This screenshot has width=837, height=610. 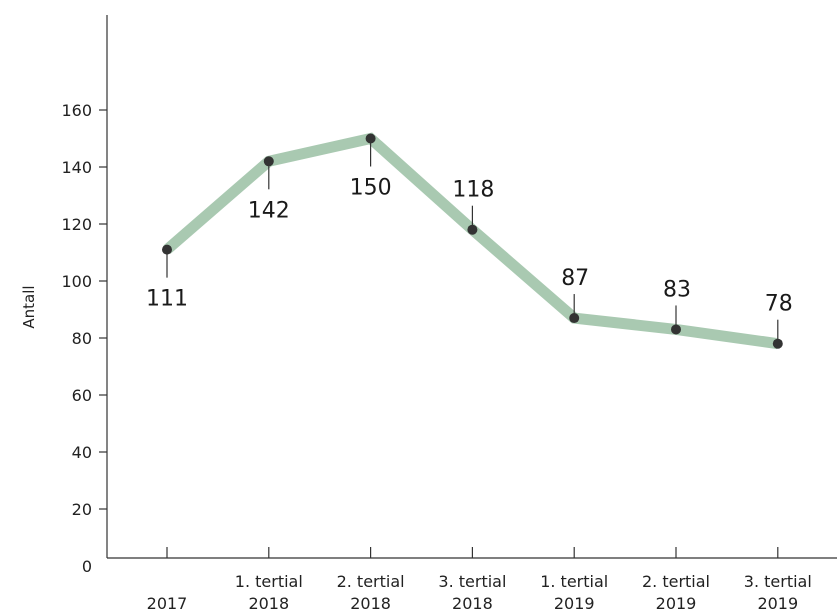 What do you see at coordinates (779, 304) in the screenshot?
I see `data-label: 78` at bounding box center [779, 304].